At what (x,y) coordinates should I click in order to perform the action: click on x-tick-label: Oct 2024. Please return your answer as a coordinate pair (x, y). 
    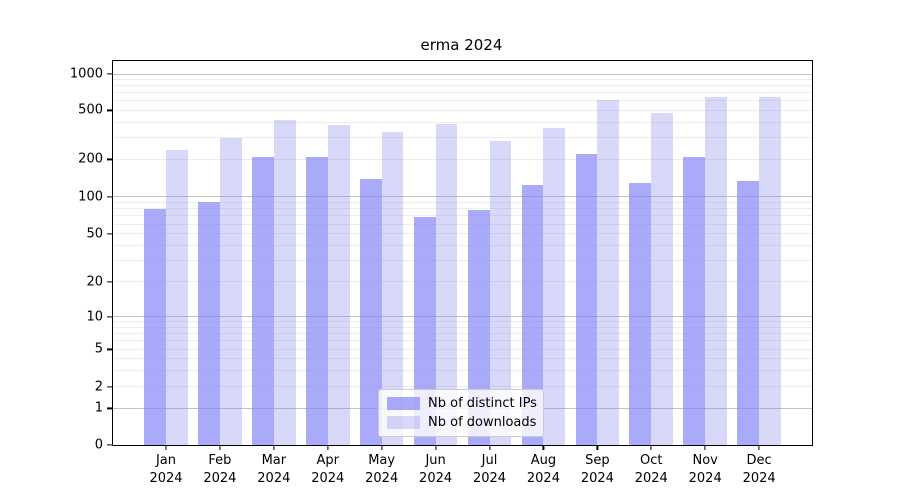
    Looking at the image, I should click on (651, 469).